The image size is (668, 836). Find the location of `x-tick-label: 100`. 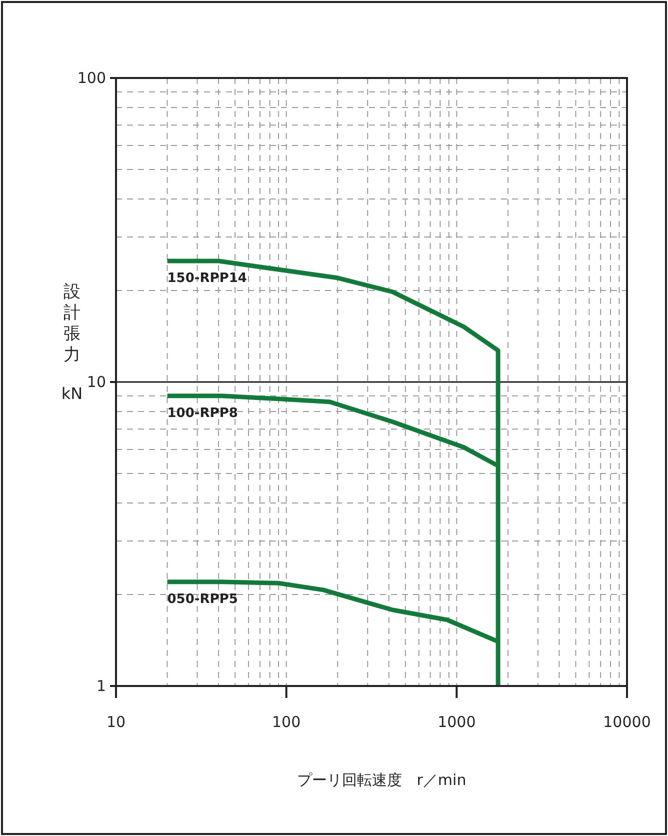

x-tick-label: 100 is located at coordinates (286, 722).